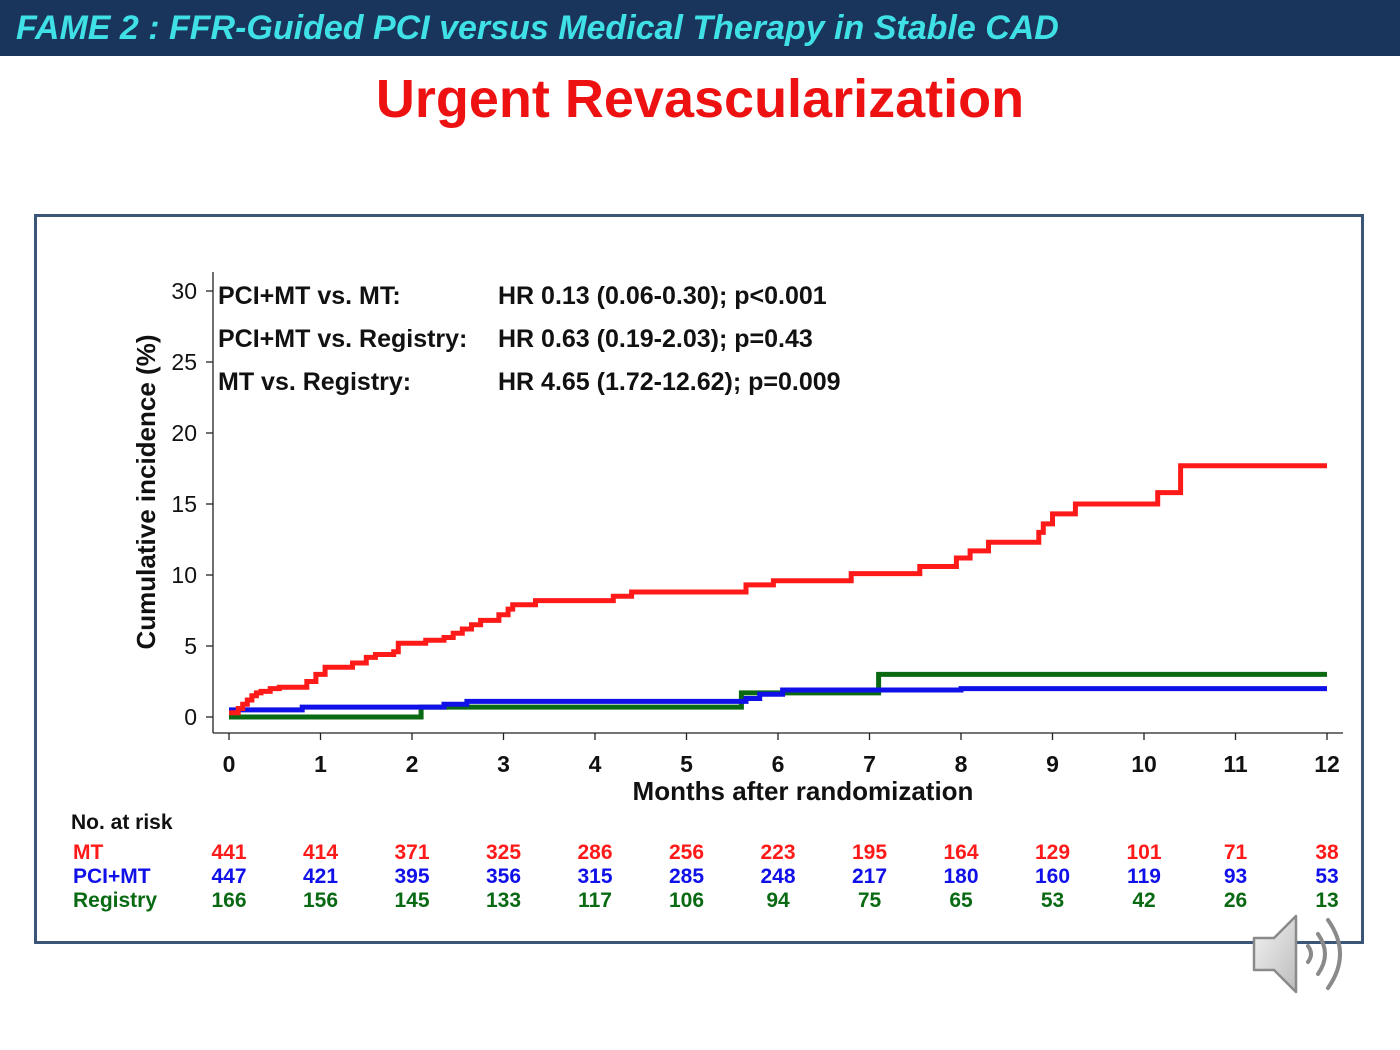  I want to click on x-tick-label: 2, so click(412, 764).